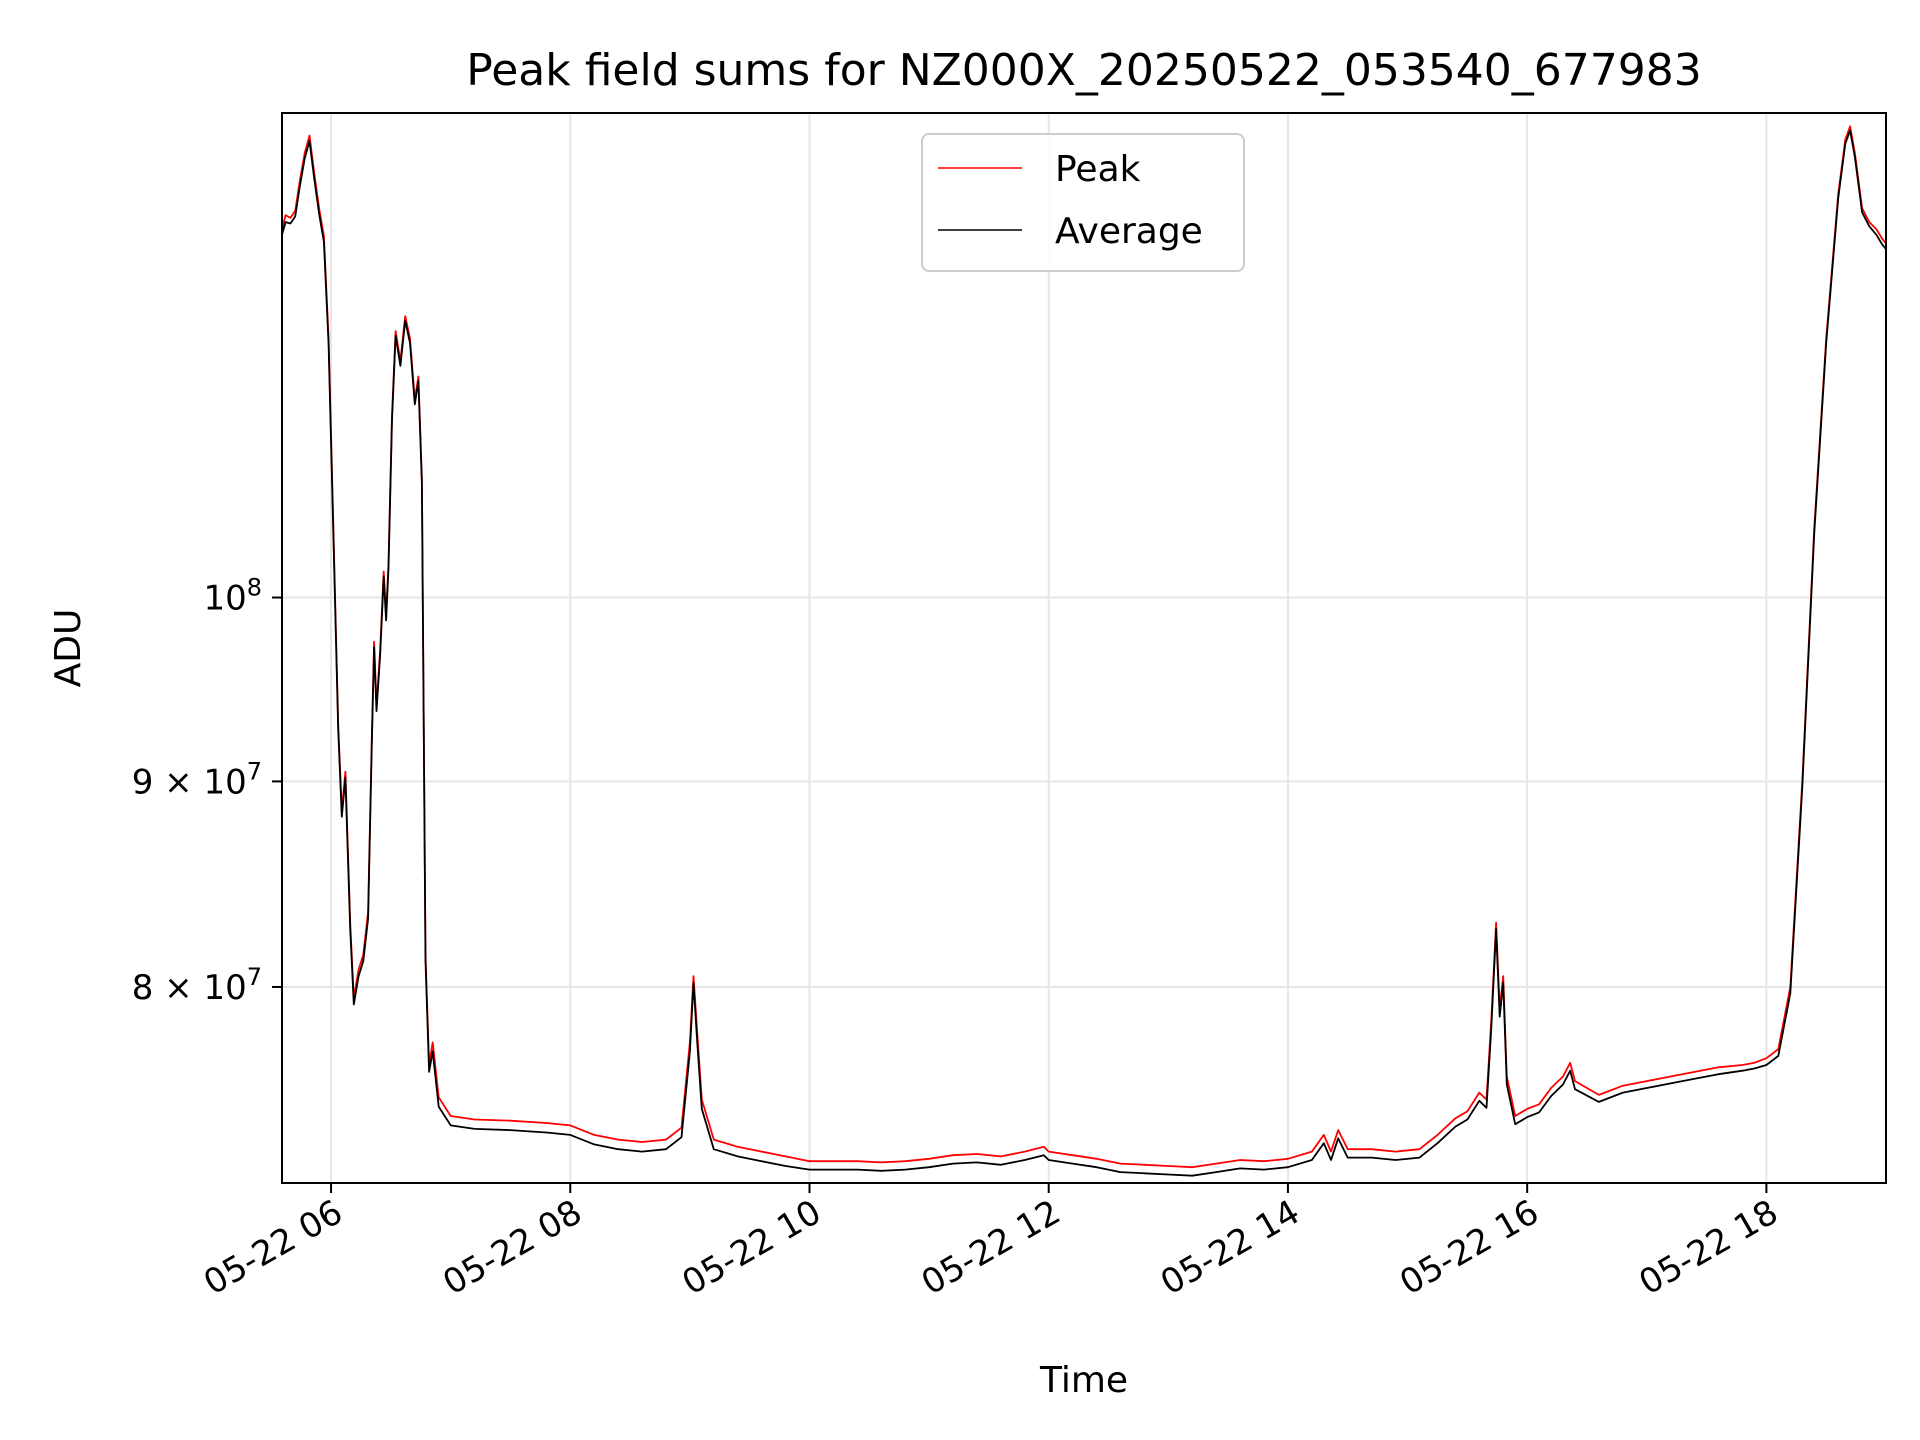 This screenshot has width=1920, height=1440. Describe the element at coordinates (254, 588) in the screenshot. I see `y-tick-label-exponent: 8` at that location.